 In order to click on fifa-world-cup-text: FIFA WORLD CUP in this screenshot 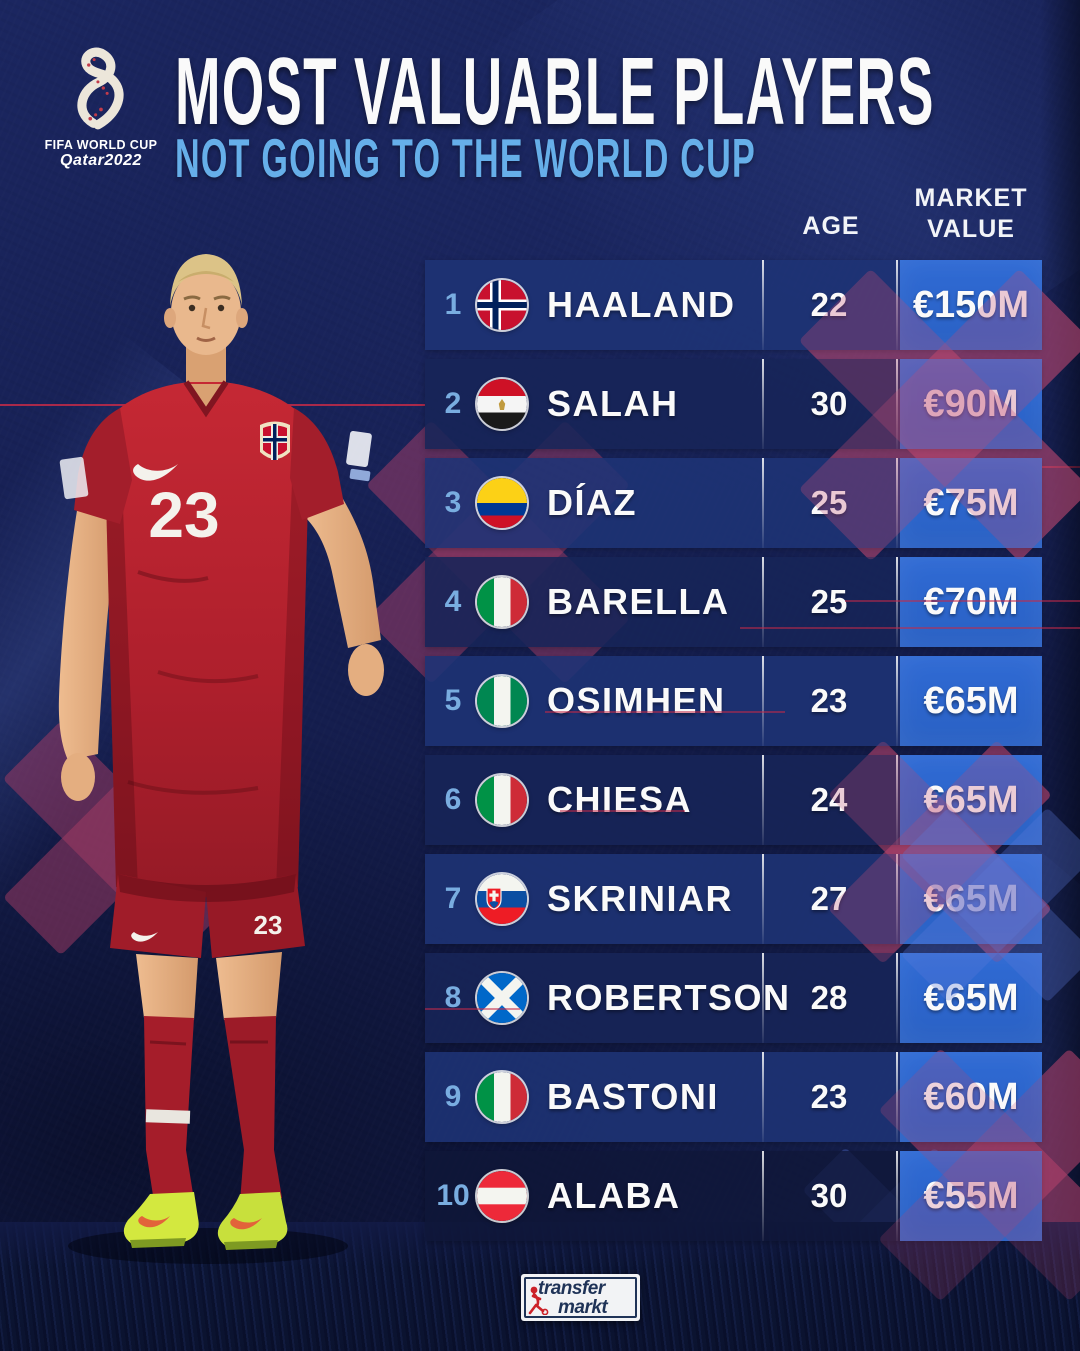, I will do `click(101, 145)`.